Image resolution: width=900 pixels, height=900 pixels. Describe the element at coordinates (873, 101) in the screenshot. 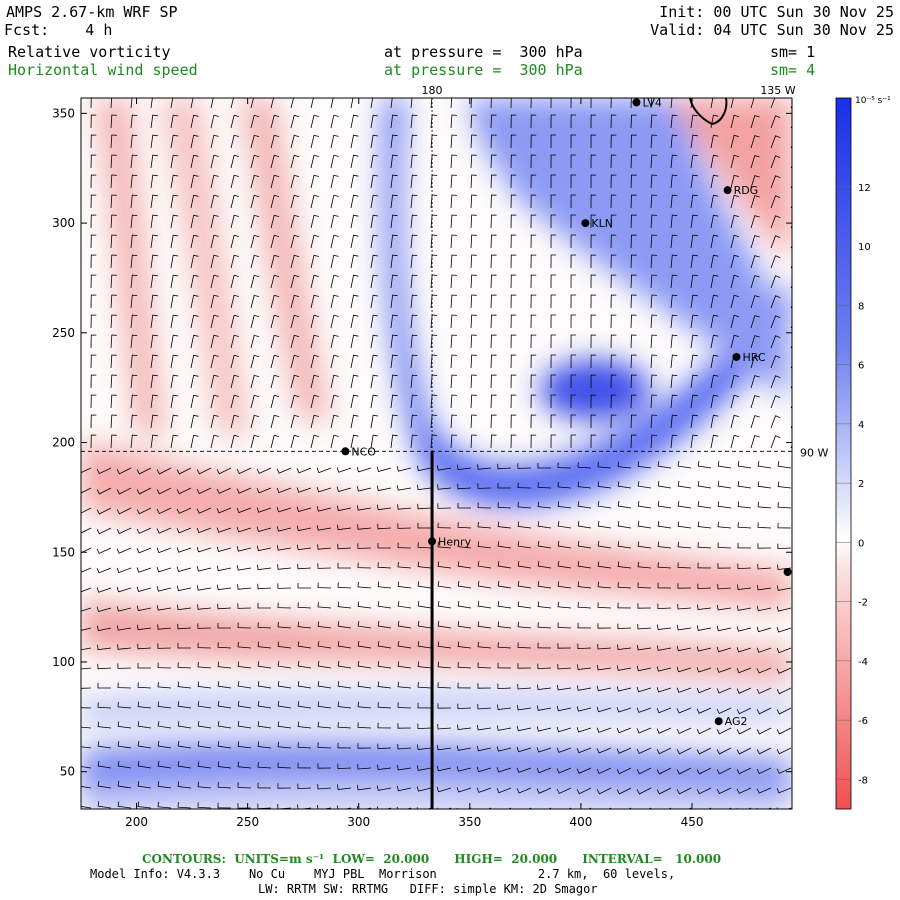

I see `colorbar-unit: 10⁻⁵ s⁻¹` at that location.